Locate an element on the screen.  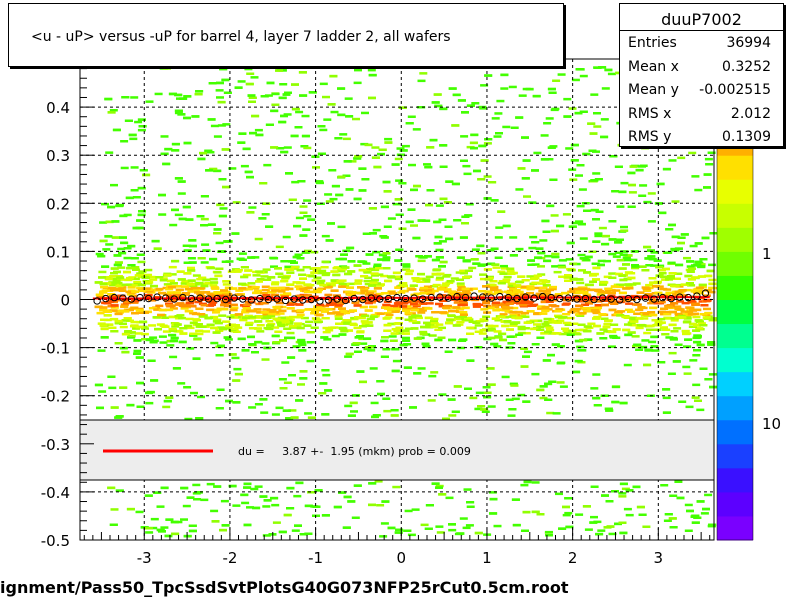
profile-markers is located at coordinates (401, 297).